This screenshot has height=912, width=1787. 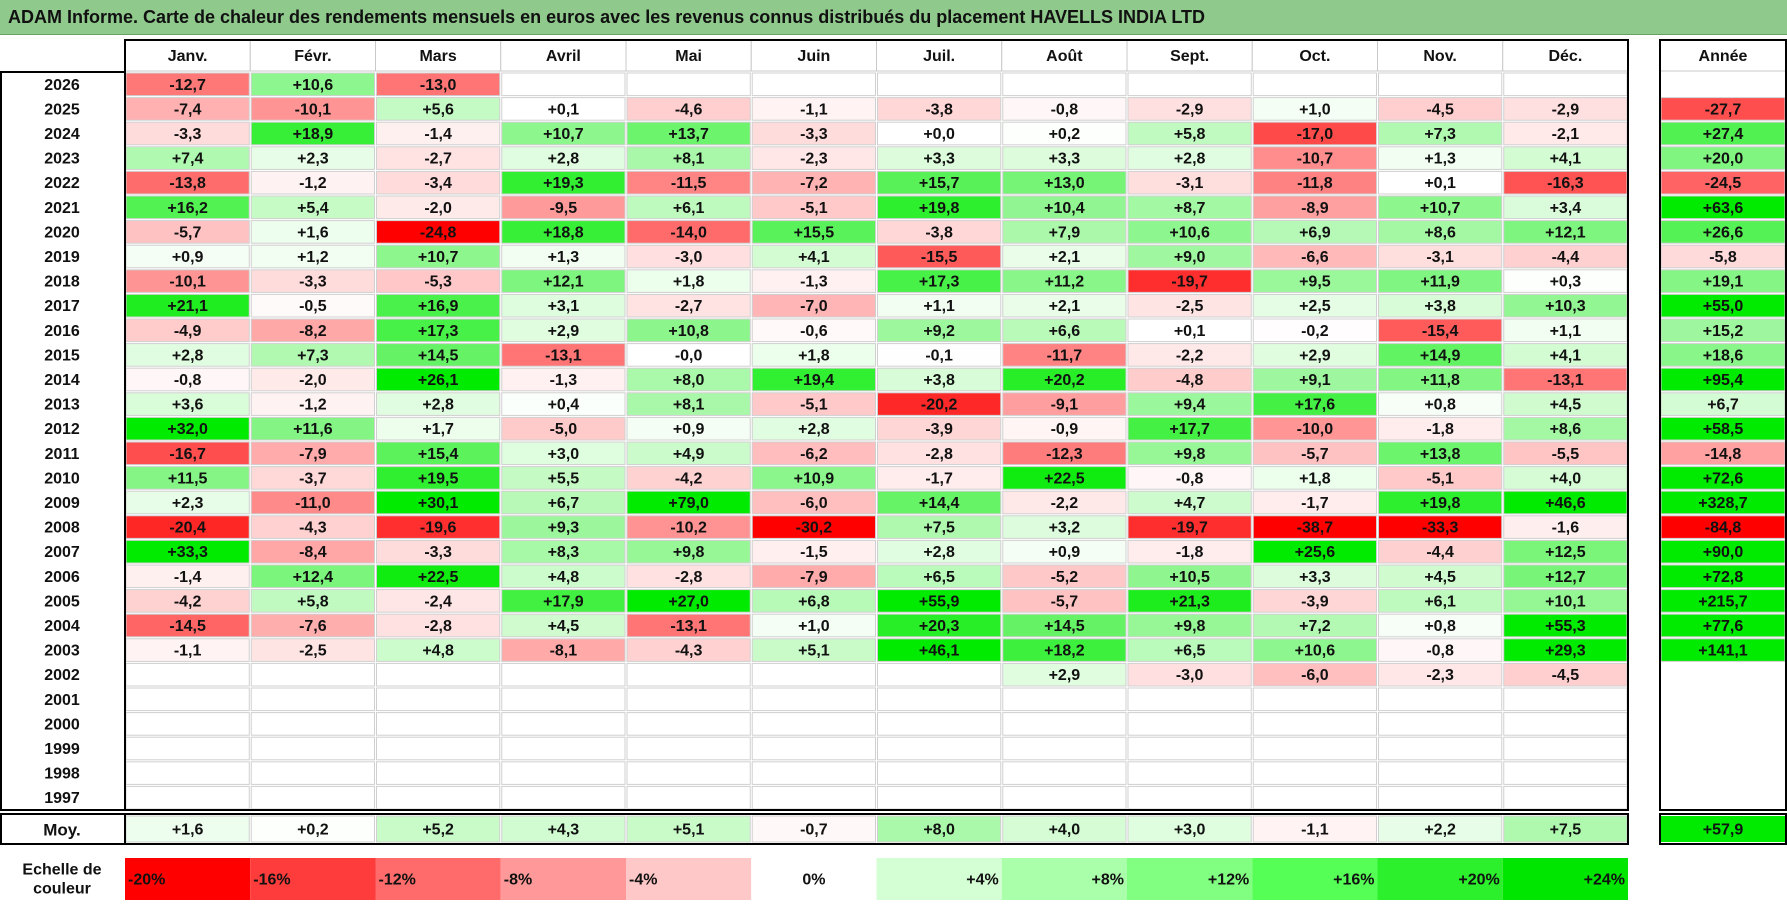 I want to click on cell-value: -4,4, so click(x=1566, y=257).